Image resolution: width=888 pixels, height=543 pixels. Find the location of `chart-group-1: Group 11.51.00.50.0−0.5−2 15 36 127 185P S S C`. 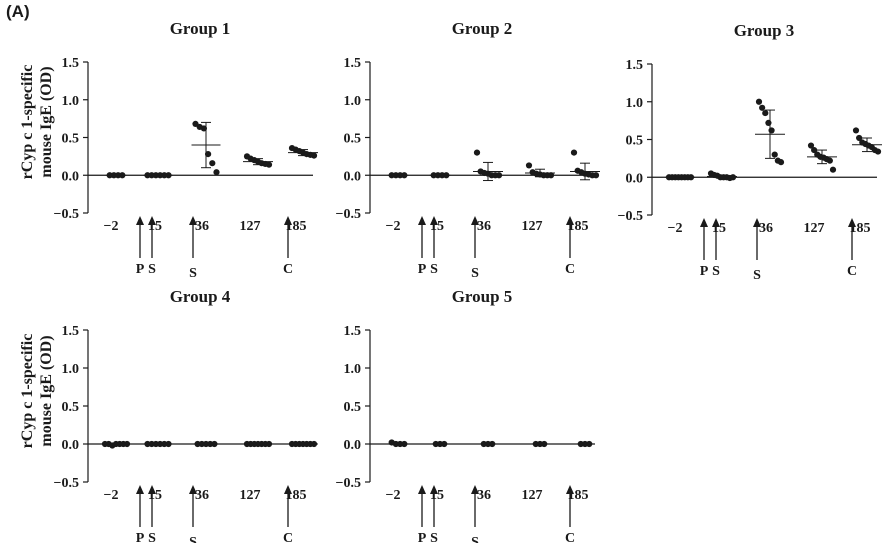

chart-group-1: Group 11.51.00.50.0−0.5−2 15 36 127 185P S S C is located at coordinates (186, 150).